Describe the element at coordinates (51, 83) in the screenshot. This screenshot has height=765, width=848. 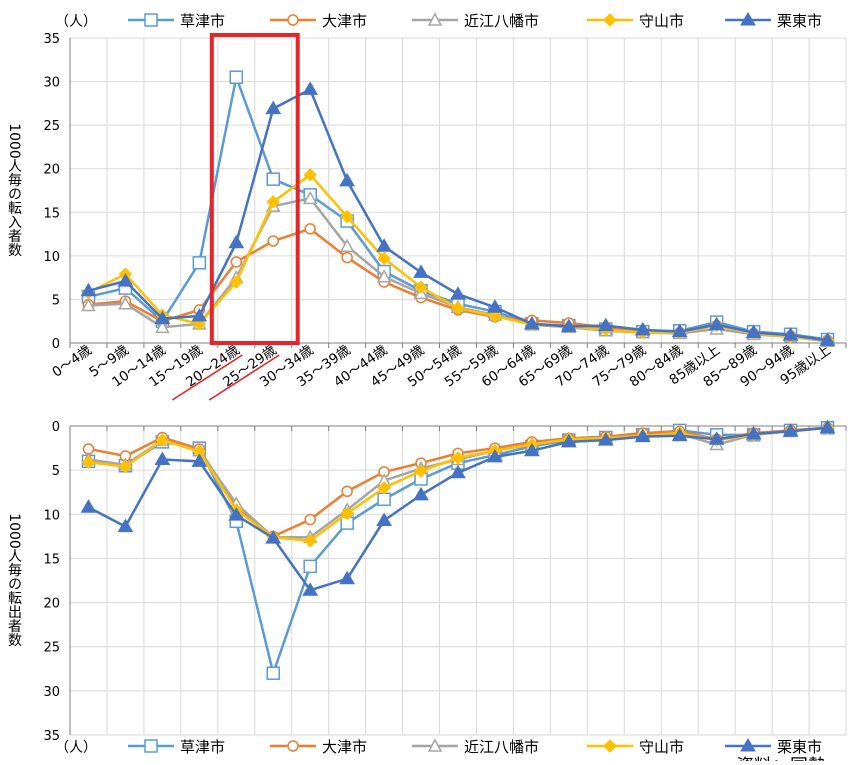
I see `inflow-ytick-label: 30` at that location.